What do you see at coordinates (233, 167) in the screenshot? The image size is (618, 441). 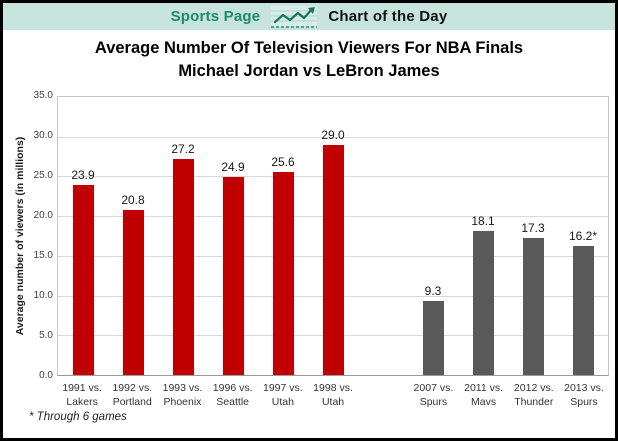 I see `bar-value-label: 24.9` at bounding box center [233, 167].